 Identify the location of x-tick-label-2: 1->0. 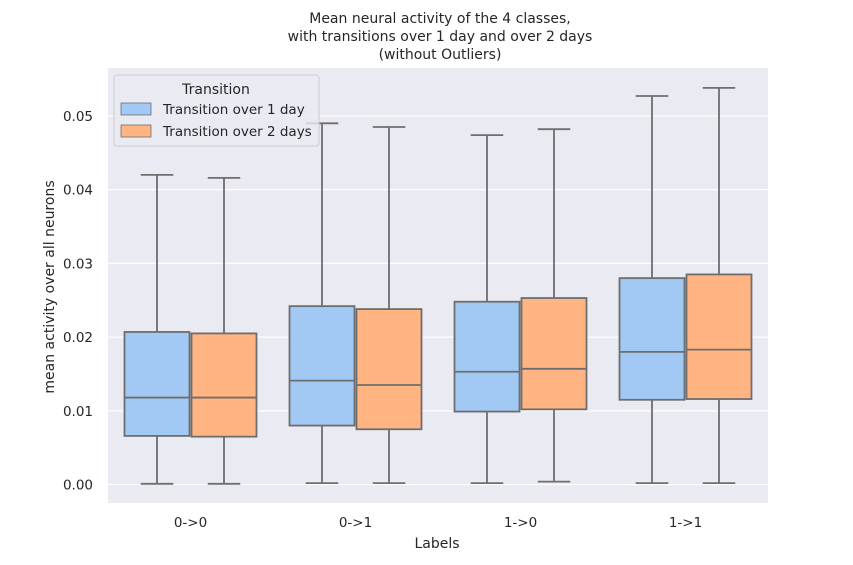
(520, 523).